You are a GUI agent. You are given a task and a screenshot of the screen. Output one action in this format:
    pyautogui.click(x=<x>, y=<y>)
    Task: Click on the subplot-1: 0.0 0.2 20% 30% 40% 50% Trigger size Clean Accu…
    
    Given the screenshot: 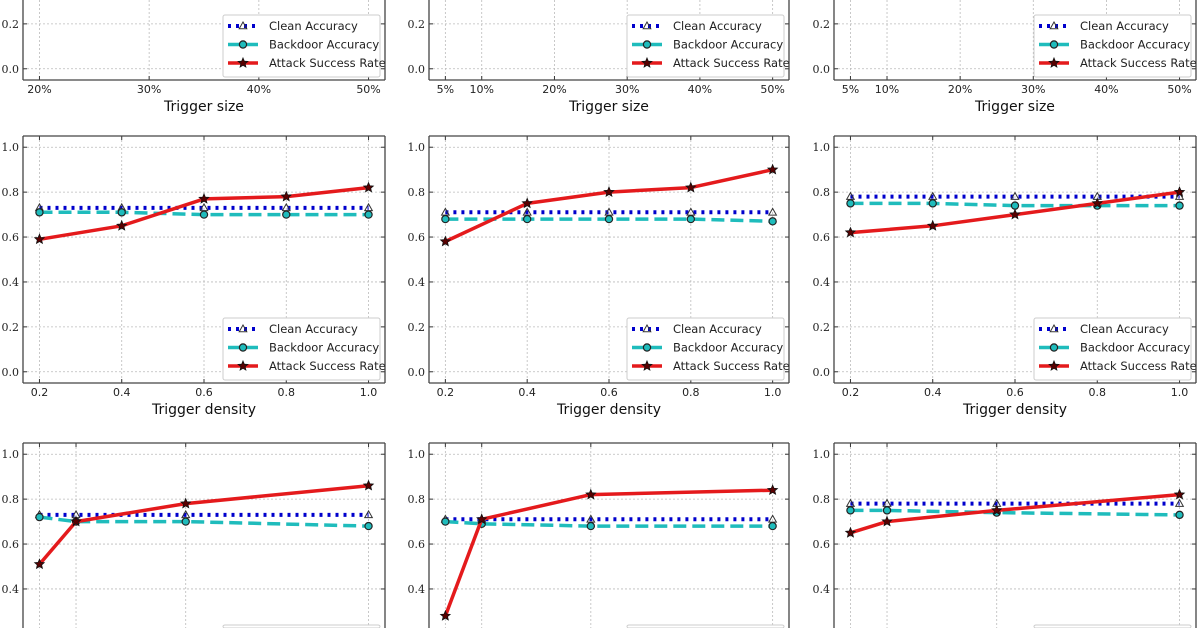 What is the action you would take?
    pyautogui.click(x=194, y=57)
    